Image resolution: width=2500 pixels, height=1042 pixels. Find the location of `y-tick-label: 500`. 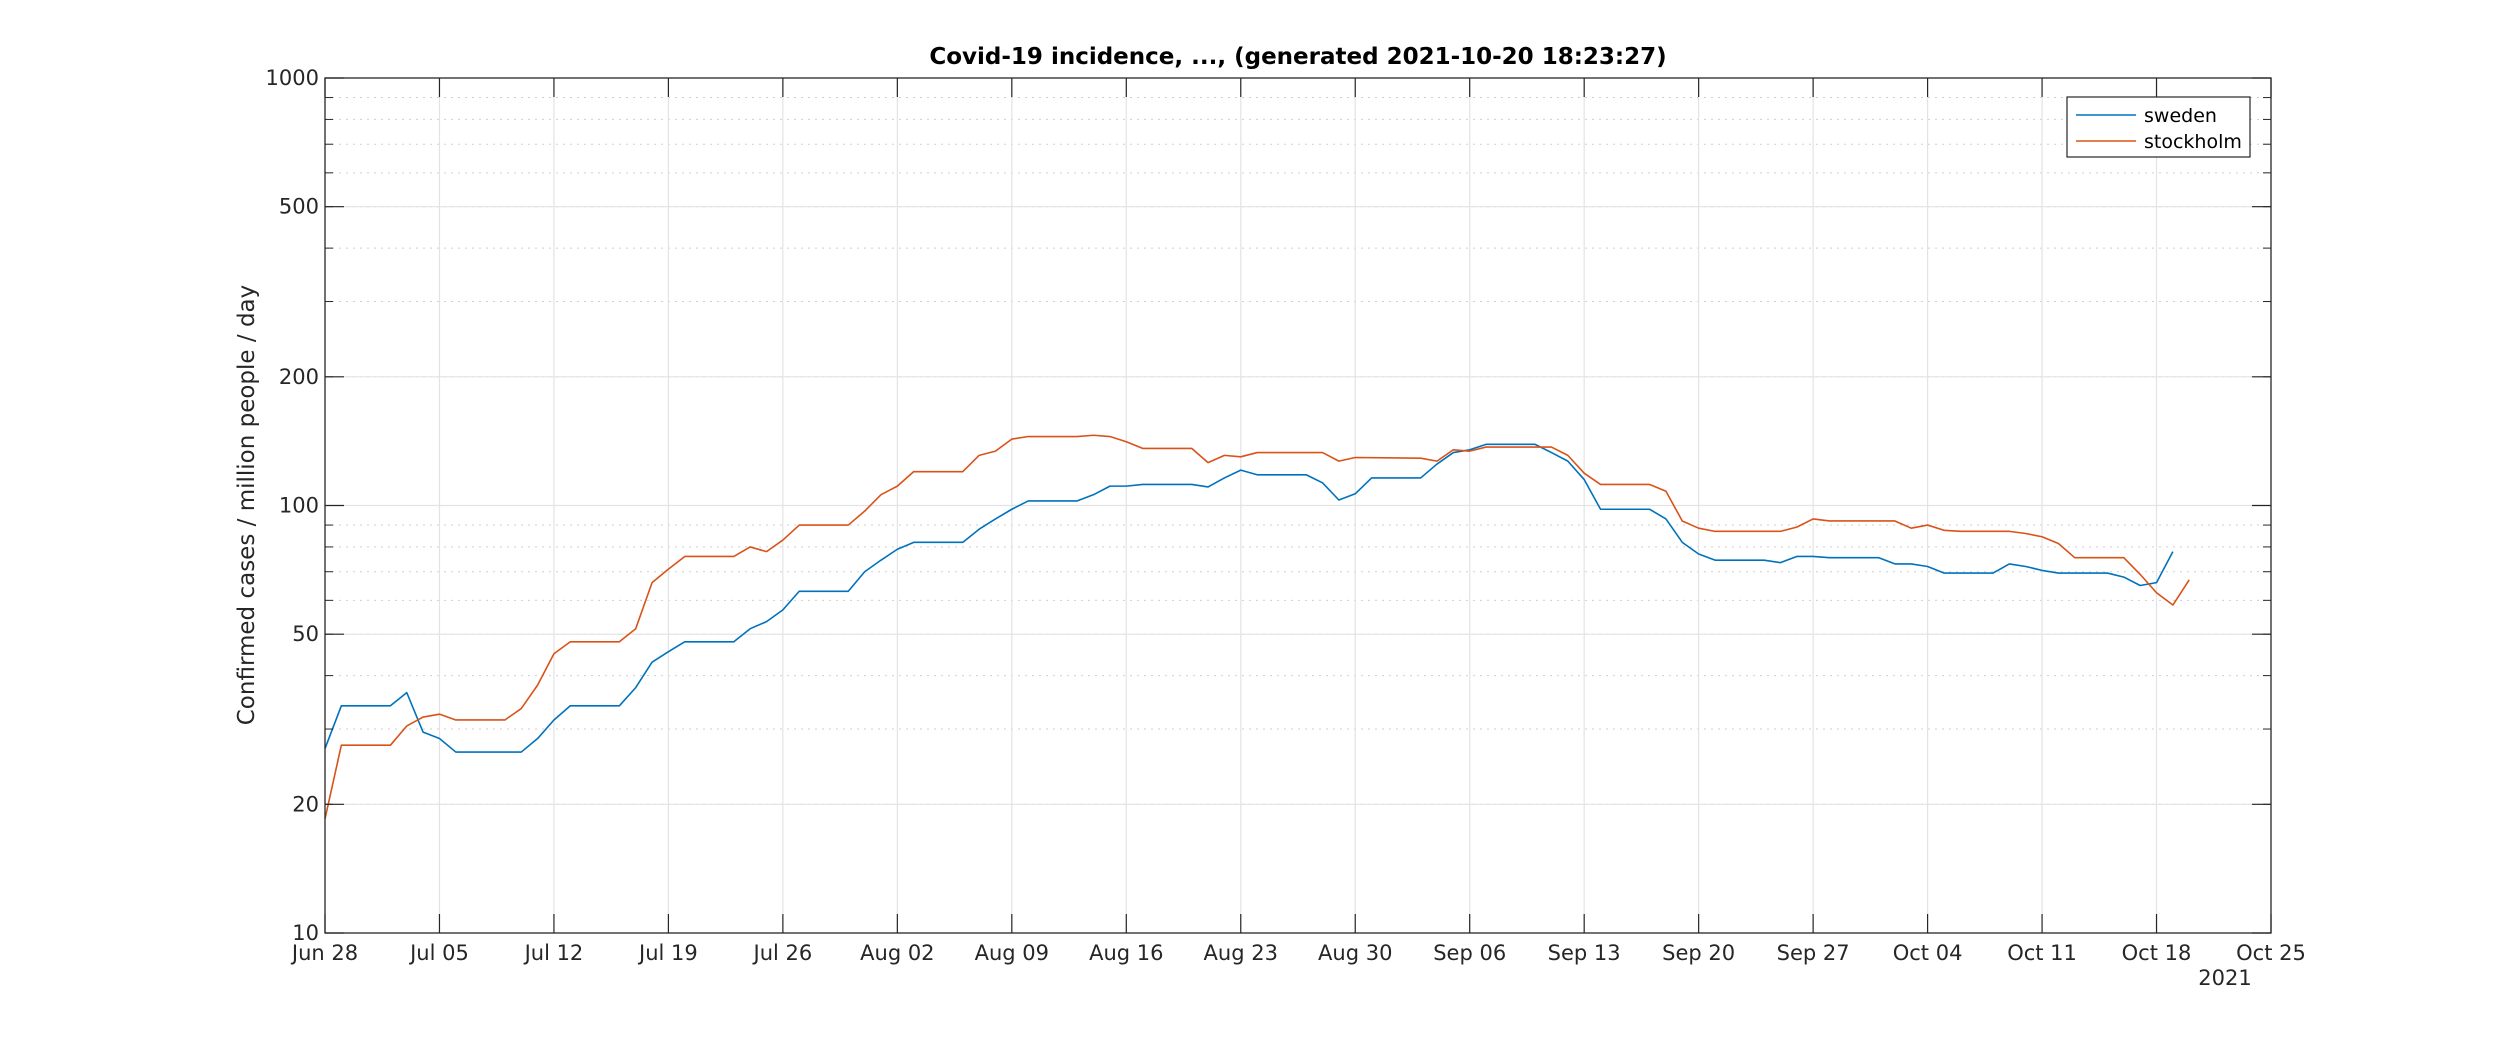

y-tick-label: 500 is located at coordinates (299, 207).